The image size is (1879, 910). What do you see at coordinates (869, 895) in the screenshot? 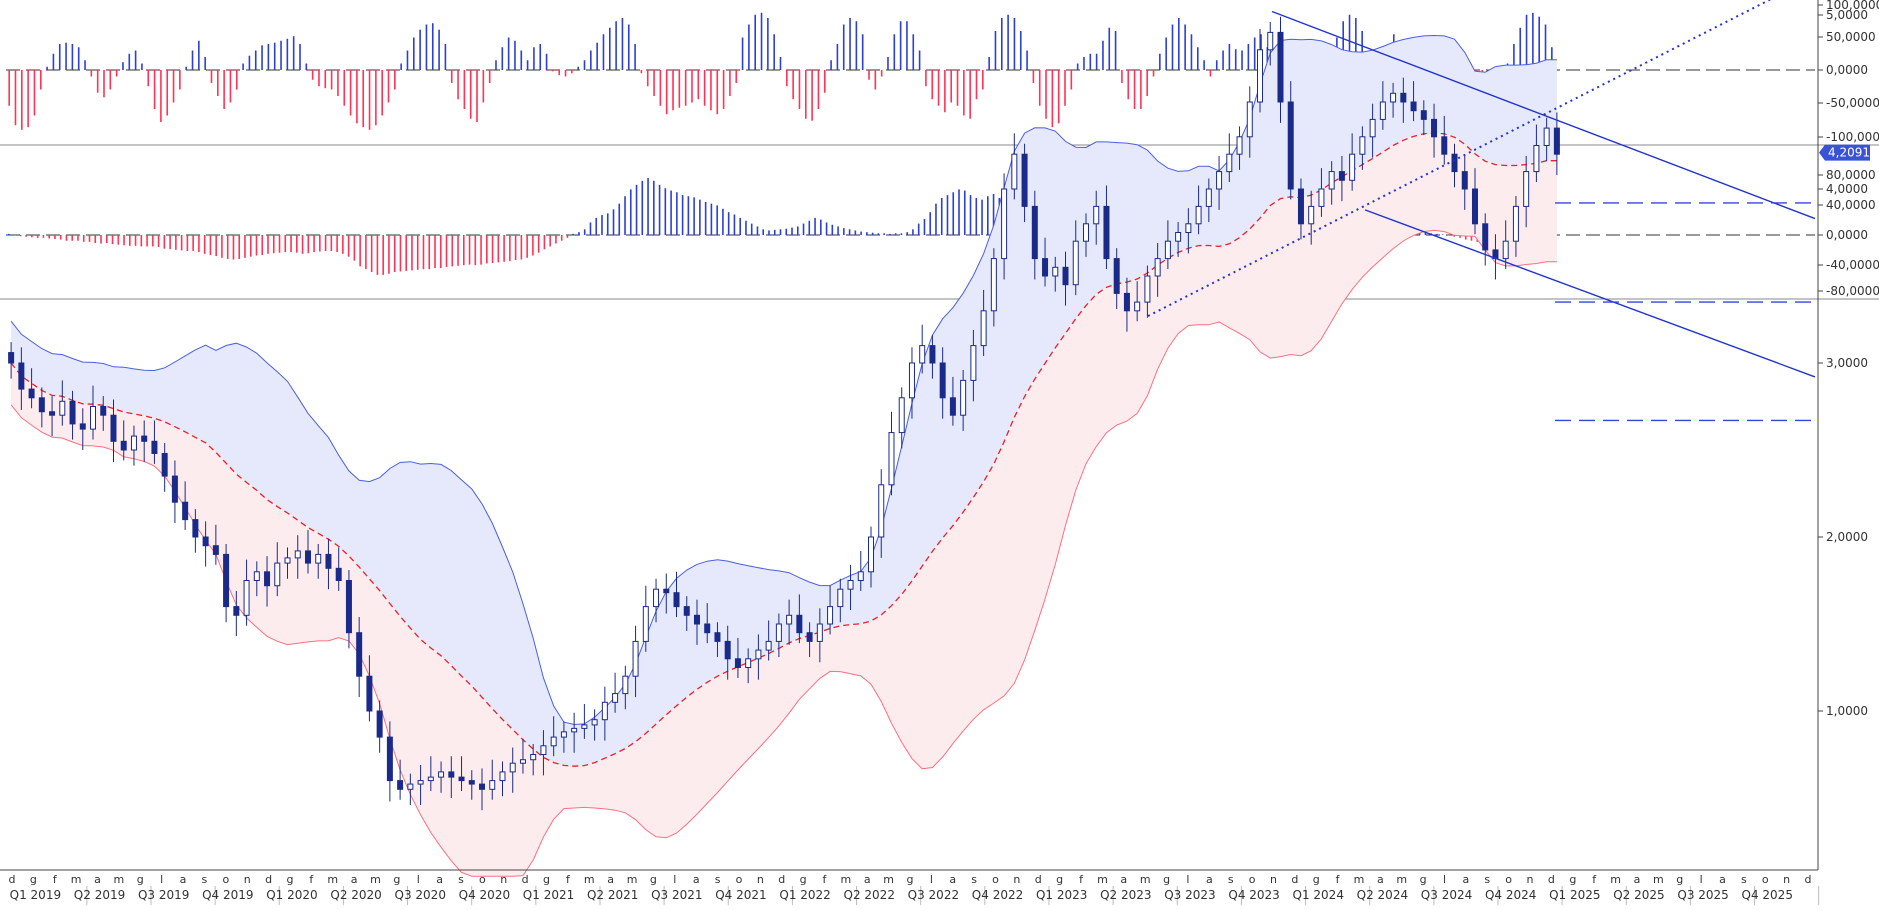
I see `x-quarter-label: Q2 2022` at bounding box center [869, 895].